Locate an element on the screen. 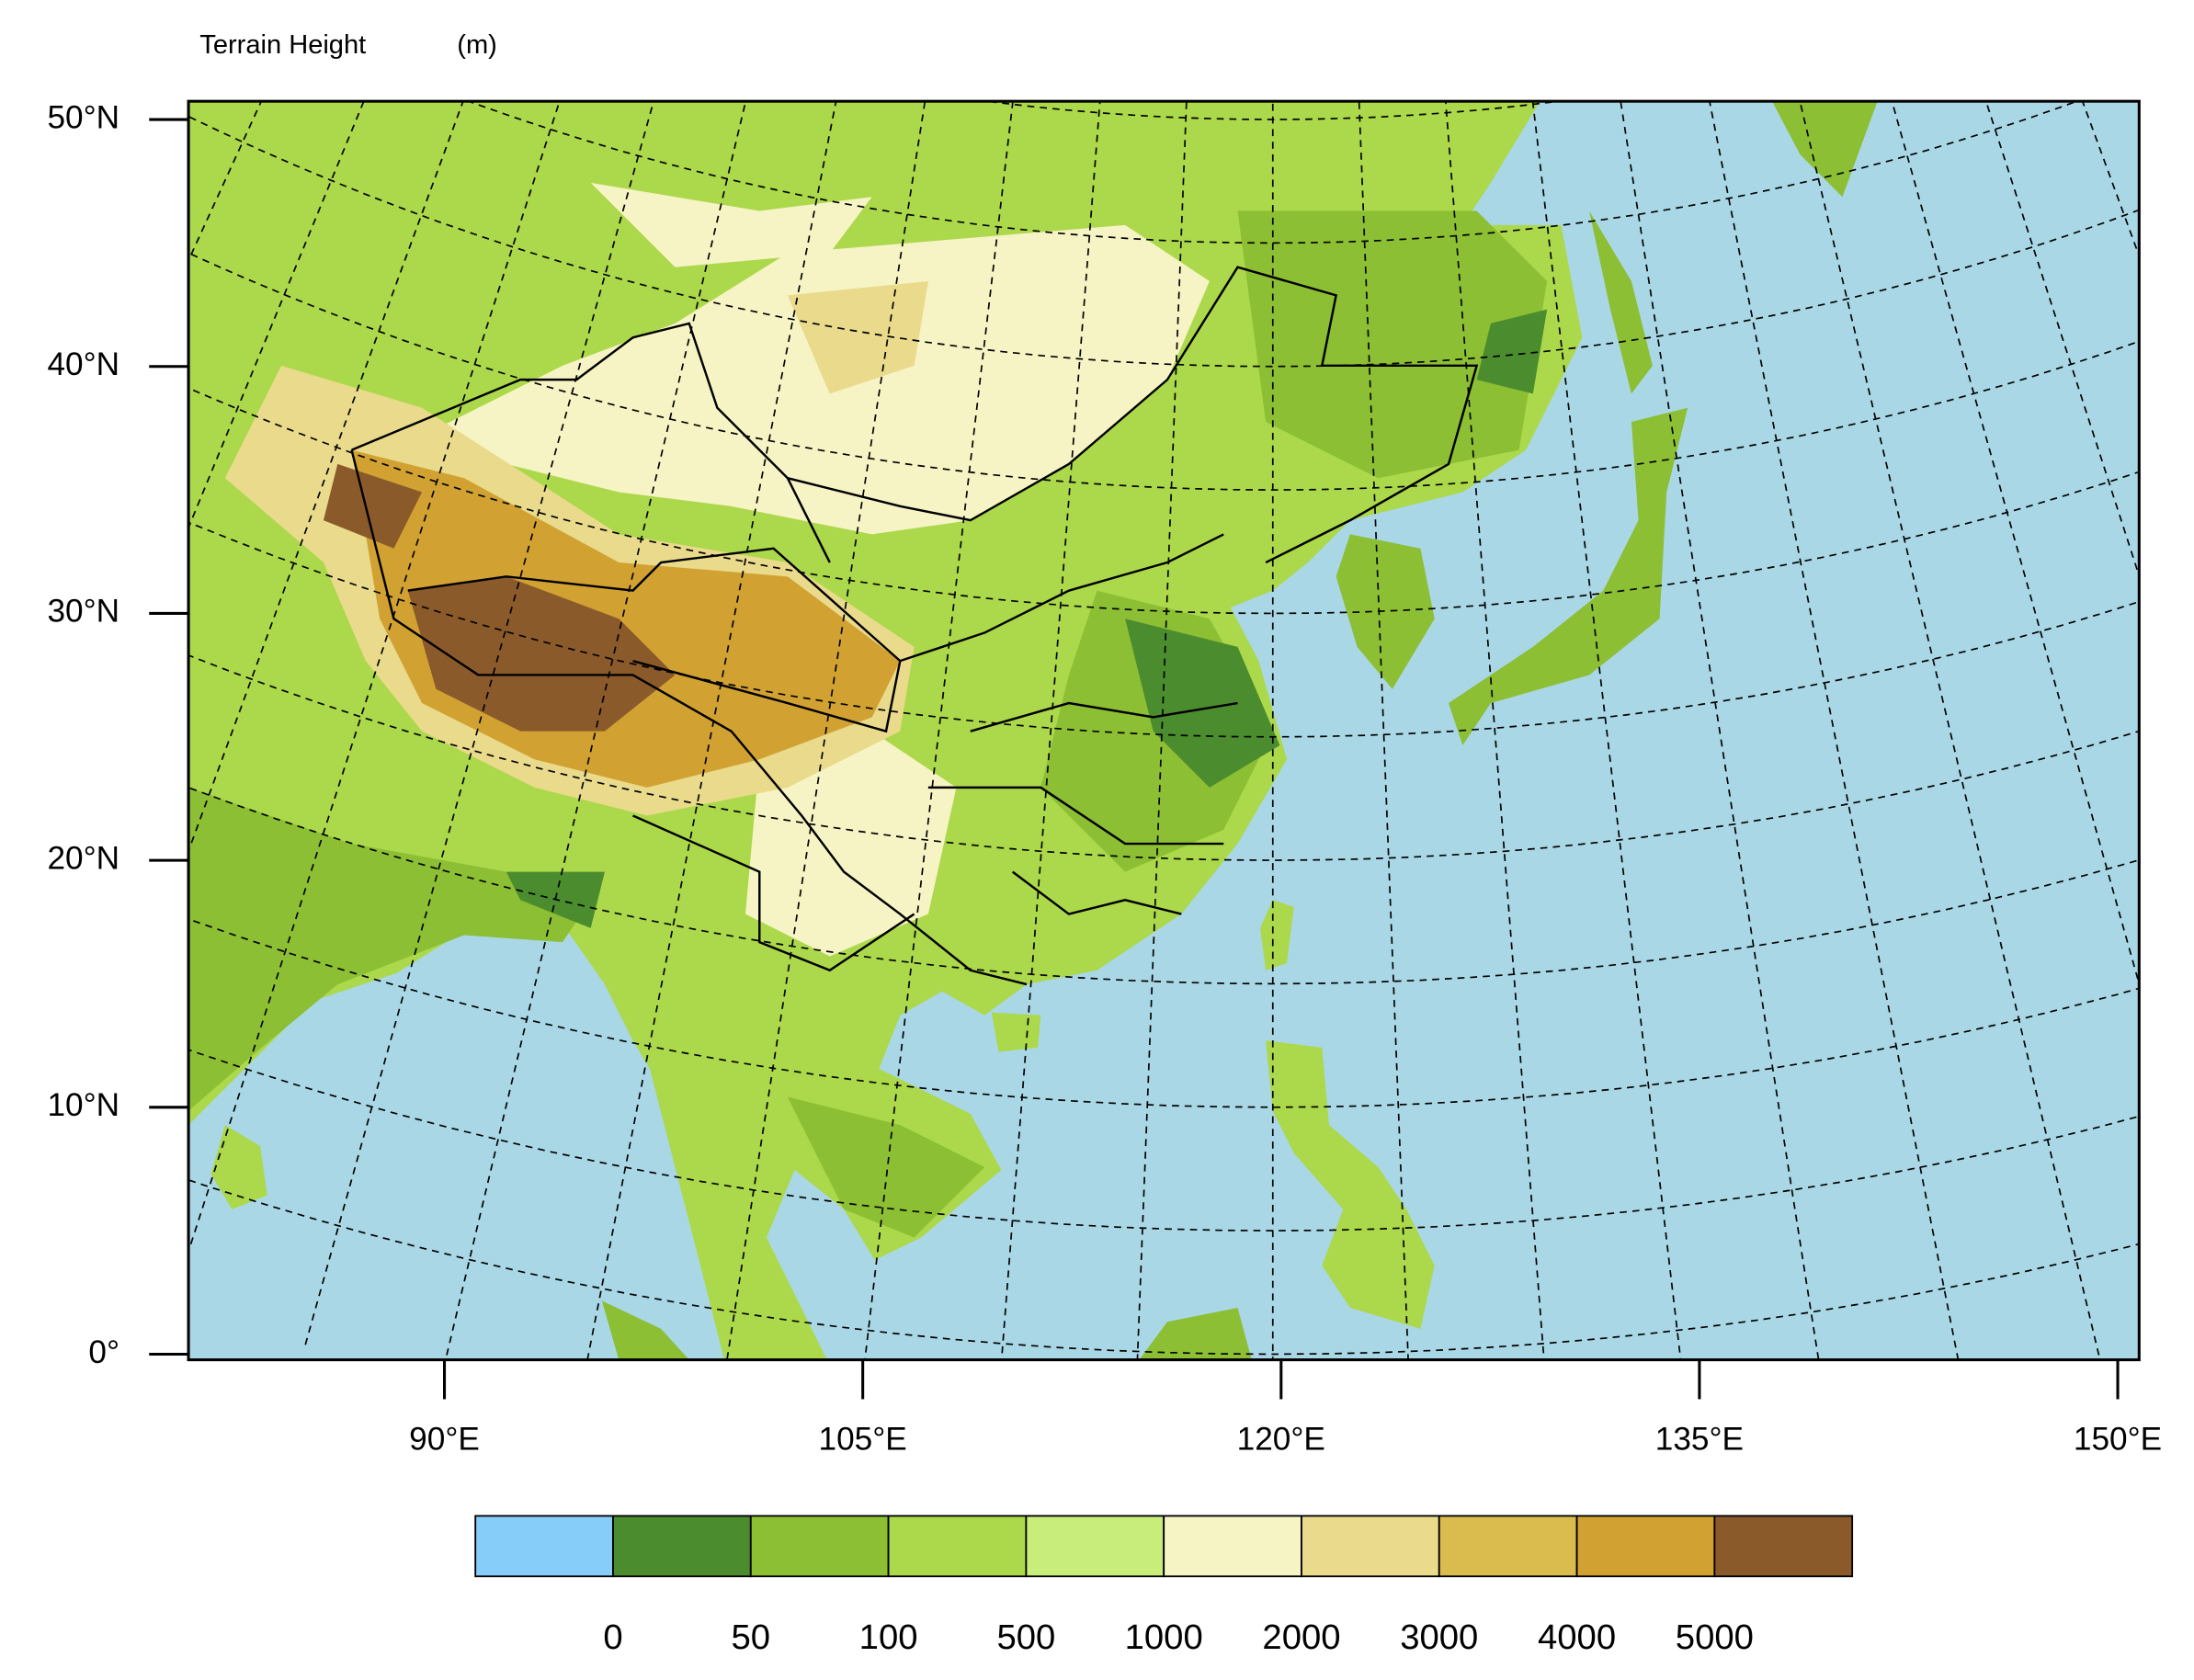 Image resolution: width=2194 pixels, height=1680 pixels. colorbar-label: 3000 is located at coordinates (1439, 1637).